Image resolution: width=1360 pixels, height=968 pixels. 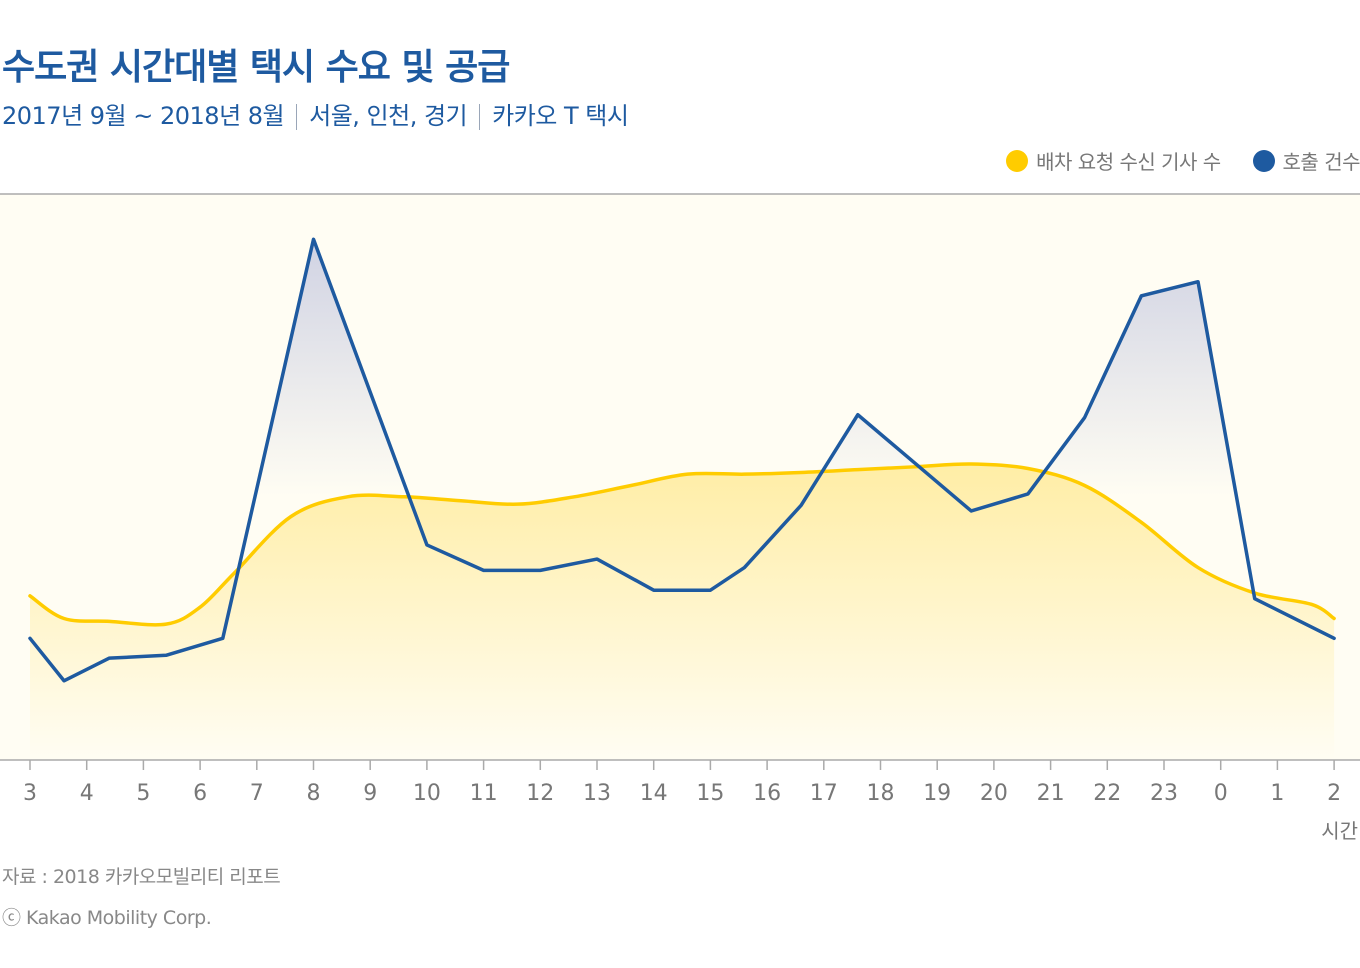 What do you see at coordinates (767, 793) in the screenshot?
I see `x-tick-label: 16` at bounding box center [767, 793].